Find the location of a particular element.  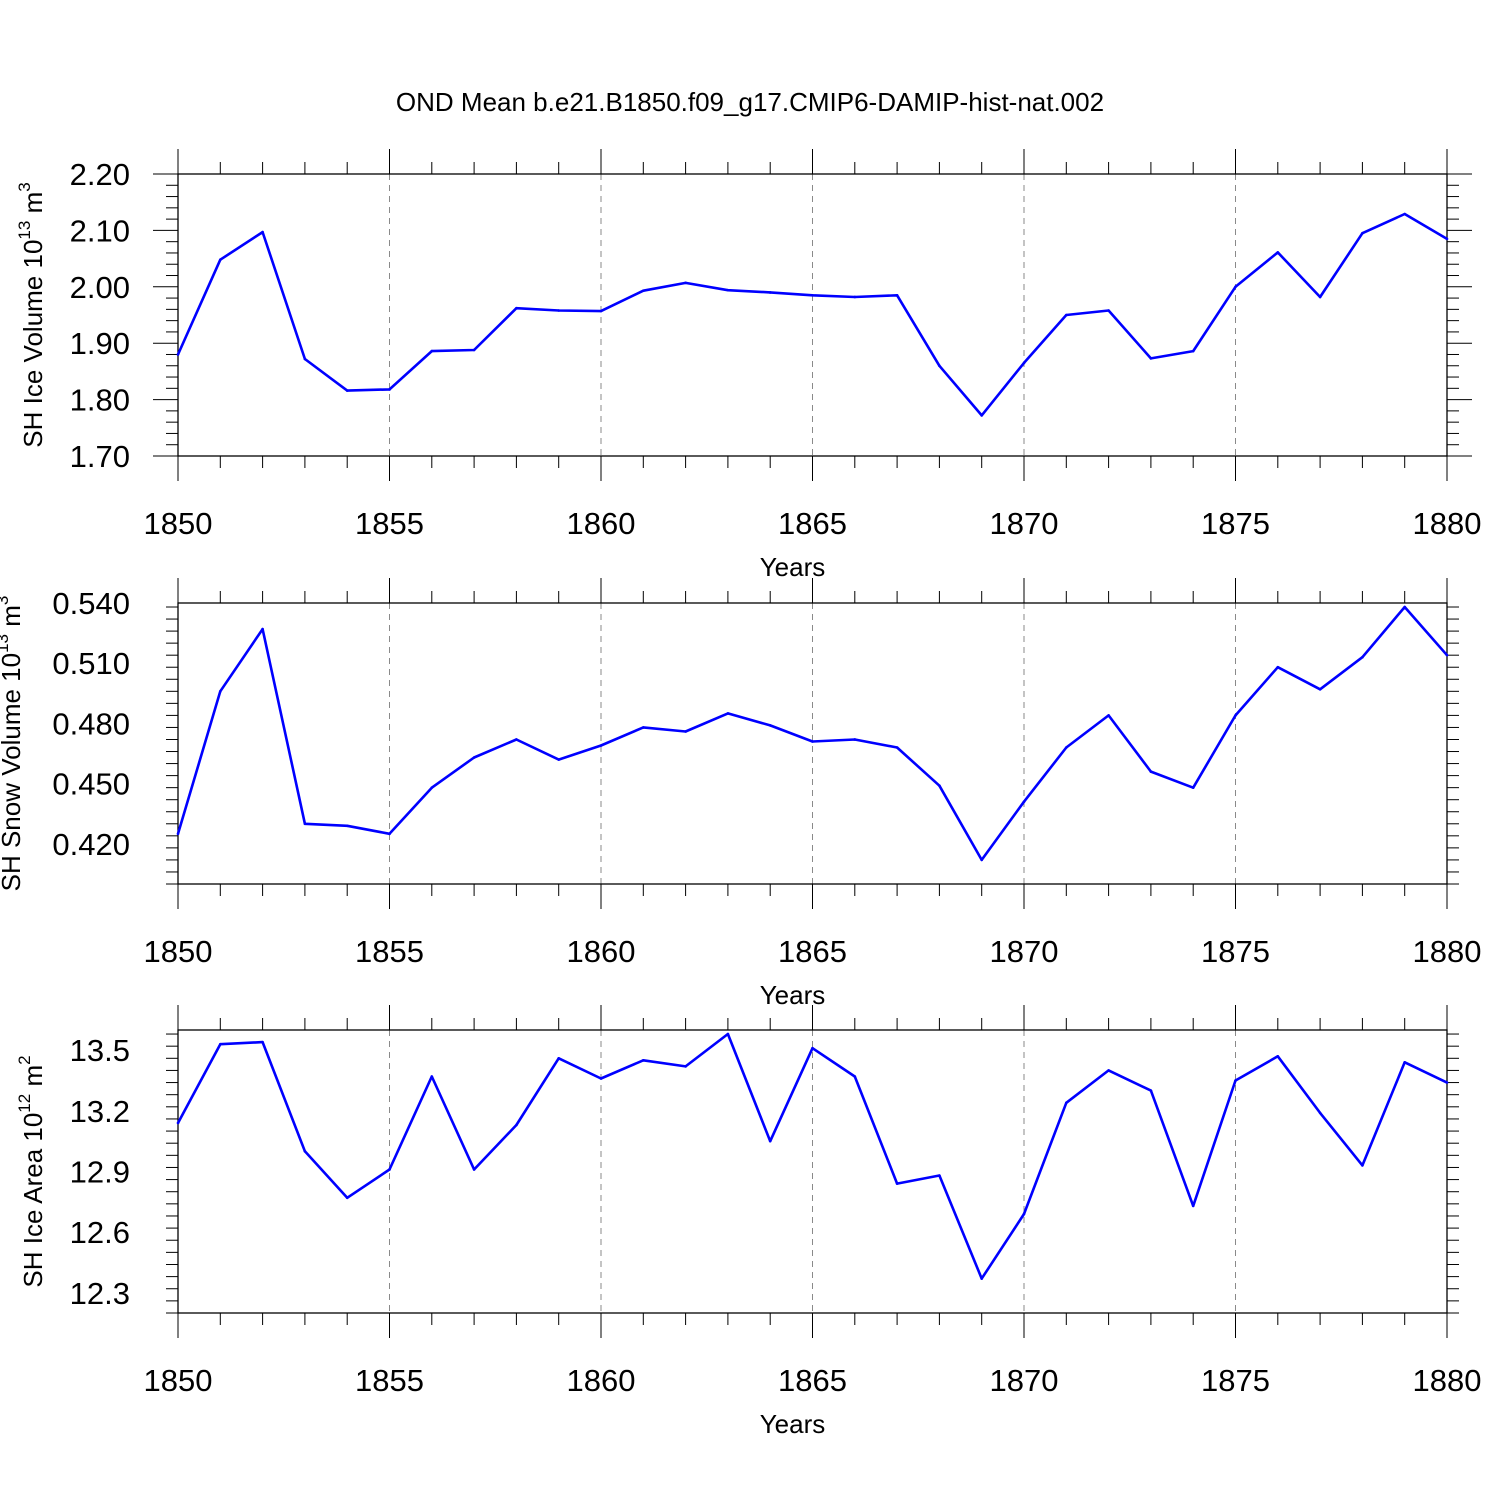

p1-x-tick-label-1875: 1875 is located at coordinates (1235, 951).